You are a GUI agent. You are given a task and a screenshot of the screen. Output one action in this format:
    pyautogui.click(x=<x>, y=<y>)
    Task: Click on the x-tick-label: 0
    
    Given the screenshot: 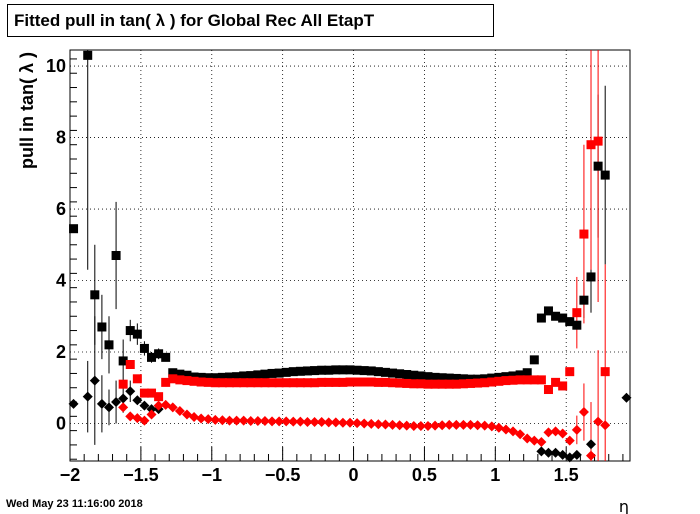 What is the action you would take?
    pyautogui.click(x=354, y=475)
    